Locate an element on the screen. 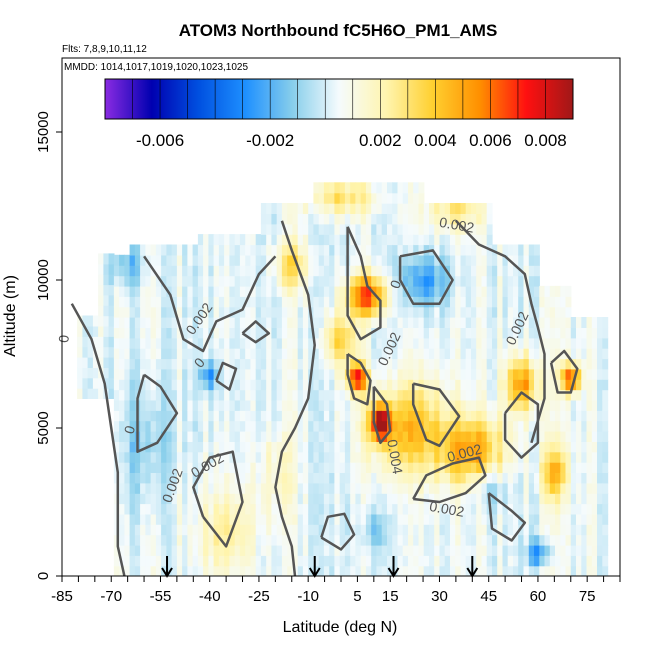 Image resolution: width=650 pixels, height=650 pixels. y-tick-label: 15000 is located at coordinates (43, 132).